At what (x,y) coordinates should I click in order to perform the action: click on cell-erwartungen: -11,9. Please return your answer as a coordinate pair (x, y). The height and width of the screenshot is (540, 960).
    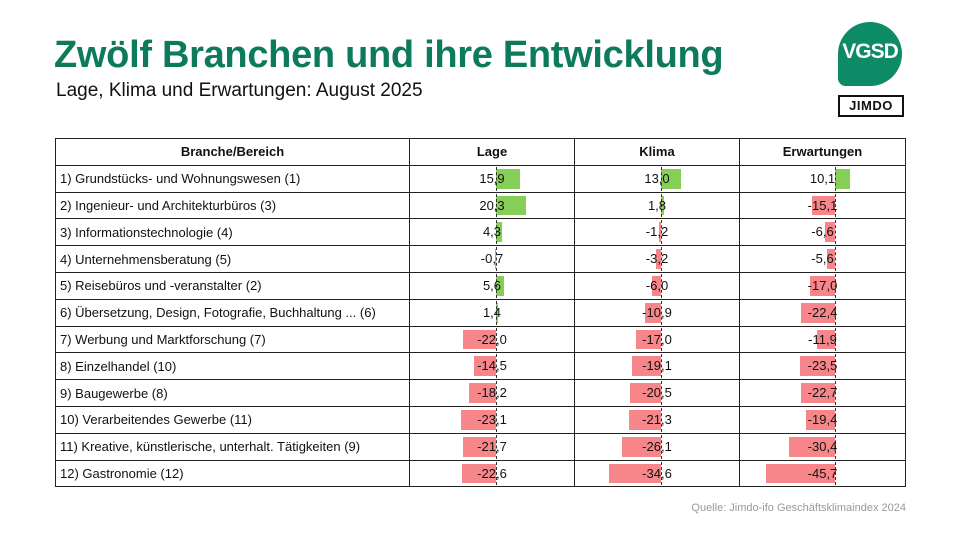
    Looking at the image, I should click on (822, 339).